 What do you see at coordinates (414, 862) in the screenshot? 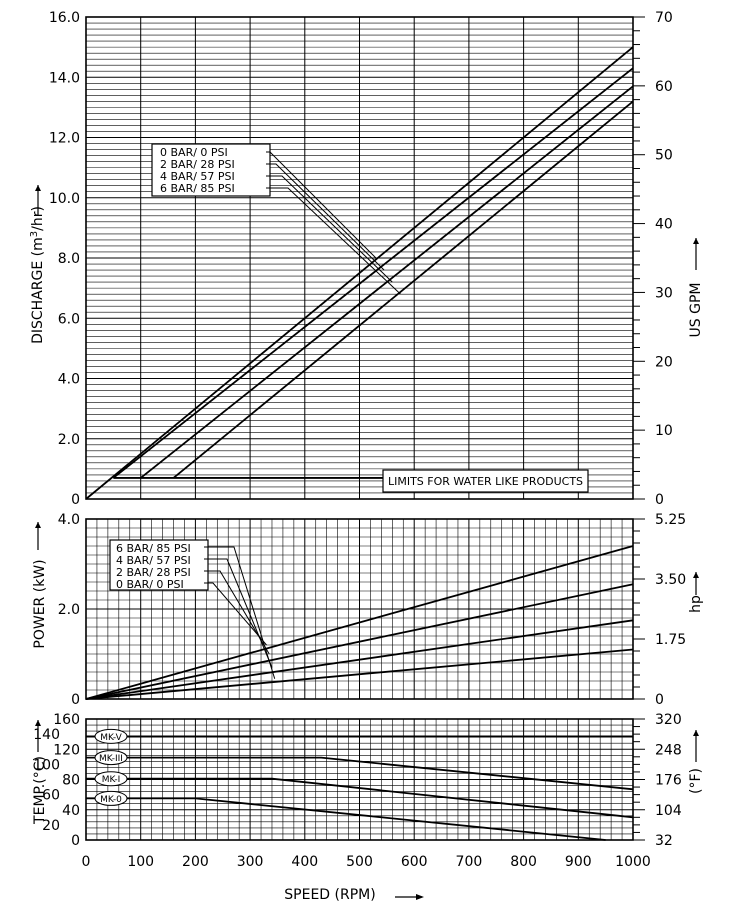
I see `speed-tick-label: 600` at bounding box center [414, 862].